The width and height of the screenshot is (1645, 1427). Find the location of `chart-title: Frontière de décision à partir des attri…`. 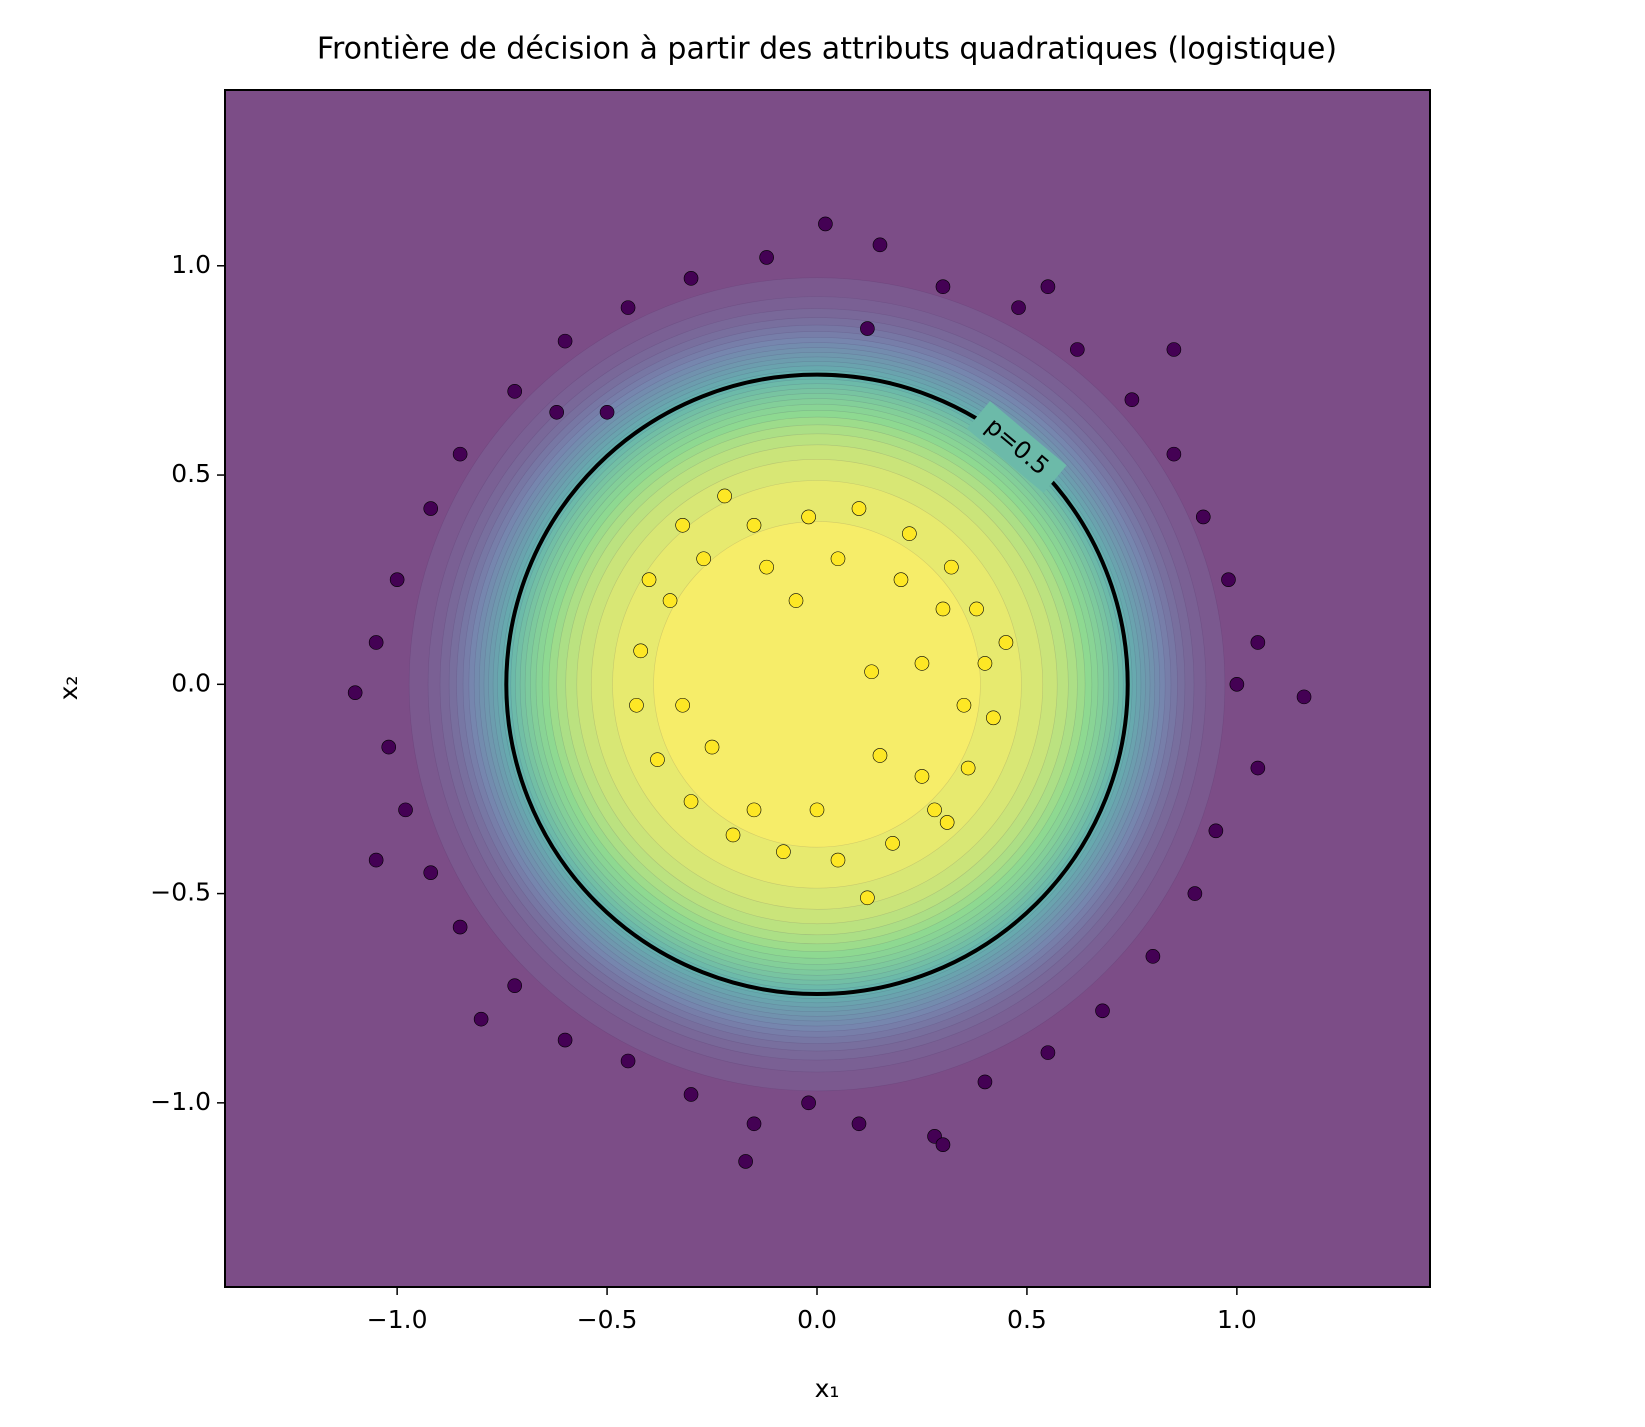

chart-title: Frontière de décision à partir des attri… is located at coordinates (827, 49).